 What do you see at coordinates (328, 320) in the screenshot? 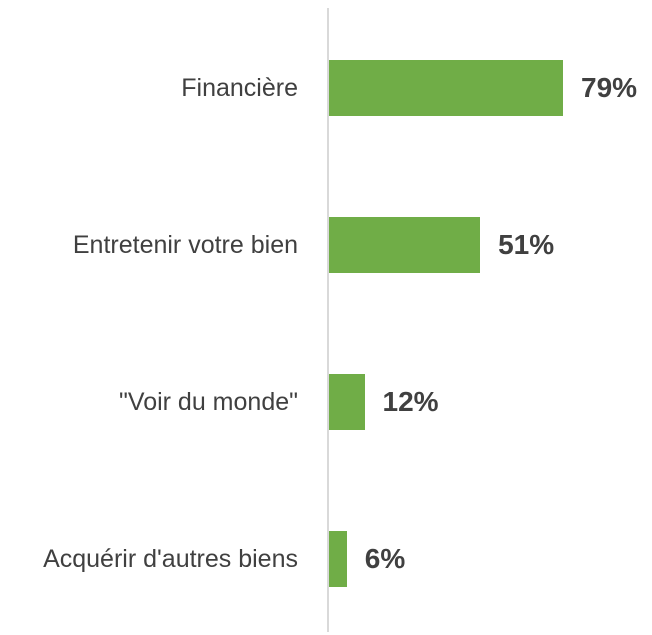
I see `axis-line` at bounding box center [328, 320].